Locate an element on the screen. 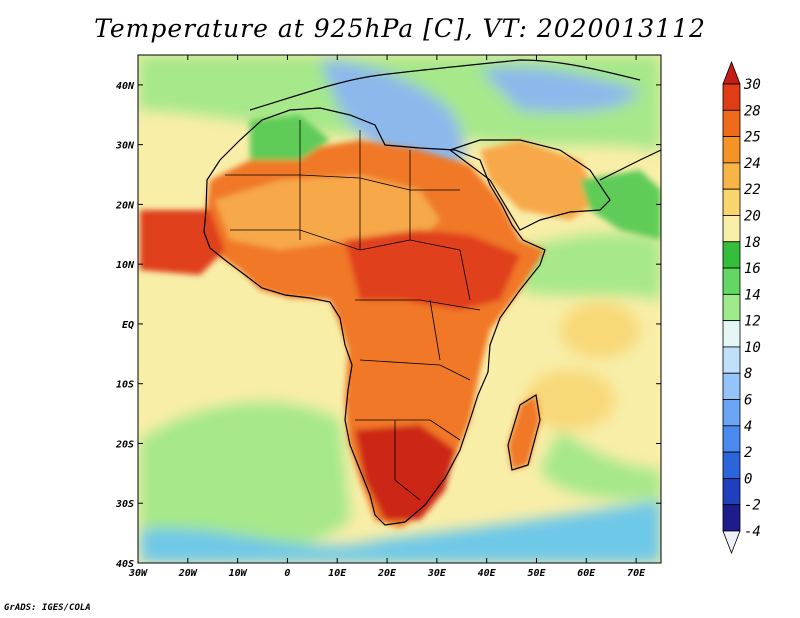  colorbar-level-label: -4 is located at coordinates (752, 532).